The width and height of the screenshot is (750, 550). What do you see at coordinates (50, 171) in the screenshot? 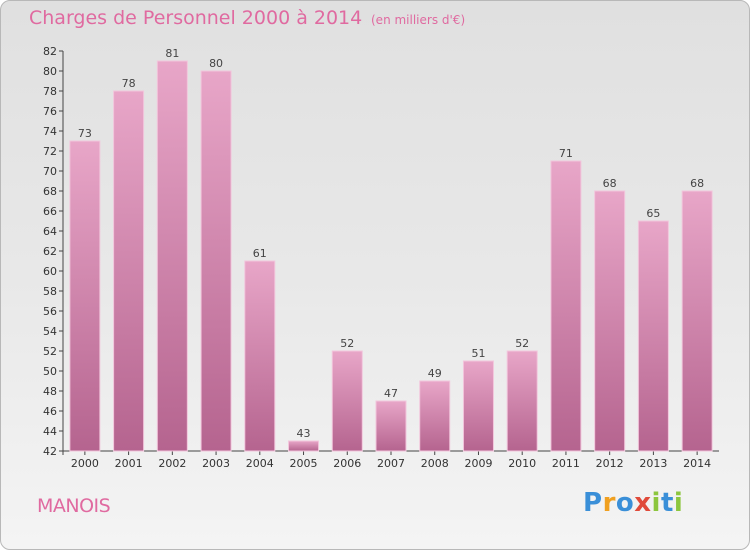
I see `y-tick-label: 70` at bounding box center [50, 171].